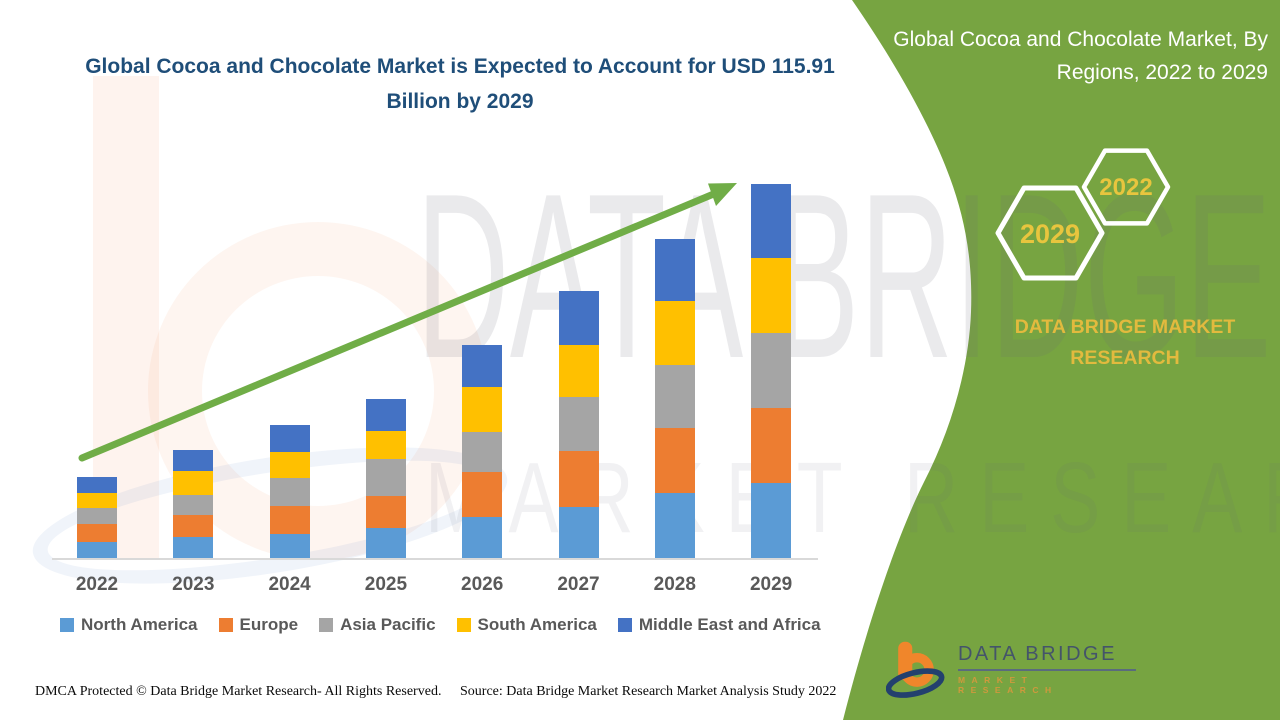 This screenshot has height=720, width=1280. What do you see at coordinates (674, 461) in the screenshot?
I see `bar-segment-2028-europe` at bounding box center [674, 461].